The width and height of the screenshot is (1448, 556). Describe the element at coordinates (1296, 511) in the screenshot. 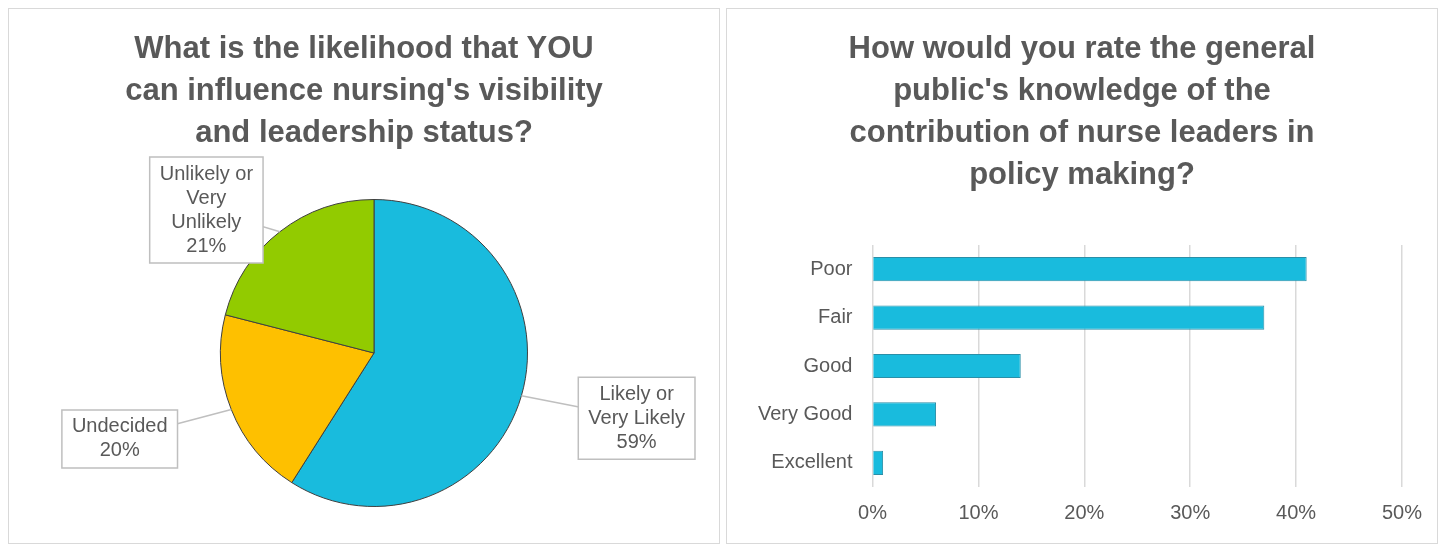

I see `x-tick-label: 40%` at that location.